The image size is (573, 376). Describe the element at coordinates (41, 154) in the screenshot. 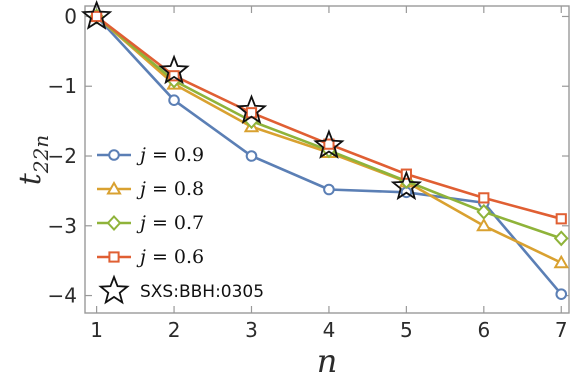

I see `y-axis-label-sub: 22n` at that location.